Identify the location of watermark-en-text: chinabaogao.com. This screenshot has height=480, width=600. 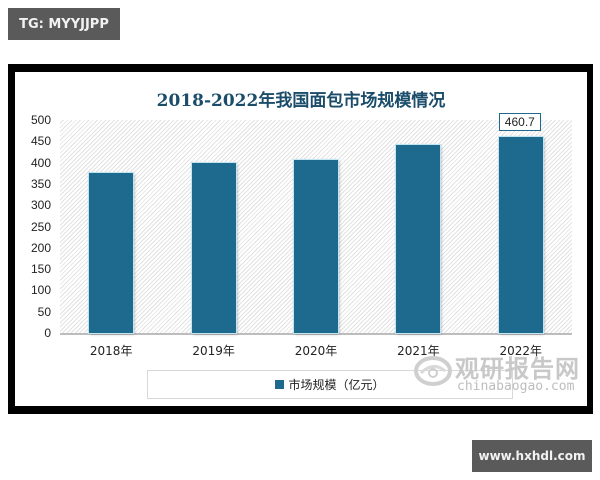
(516, 386).